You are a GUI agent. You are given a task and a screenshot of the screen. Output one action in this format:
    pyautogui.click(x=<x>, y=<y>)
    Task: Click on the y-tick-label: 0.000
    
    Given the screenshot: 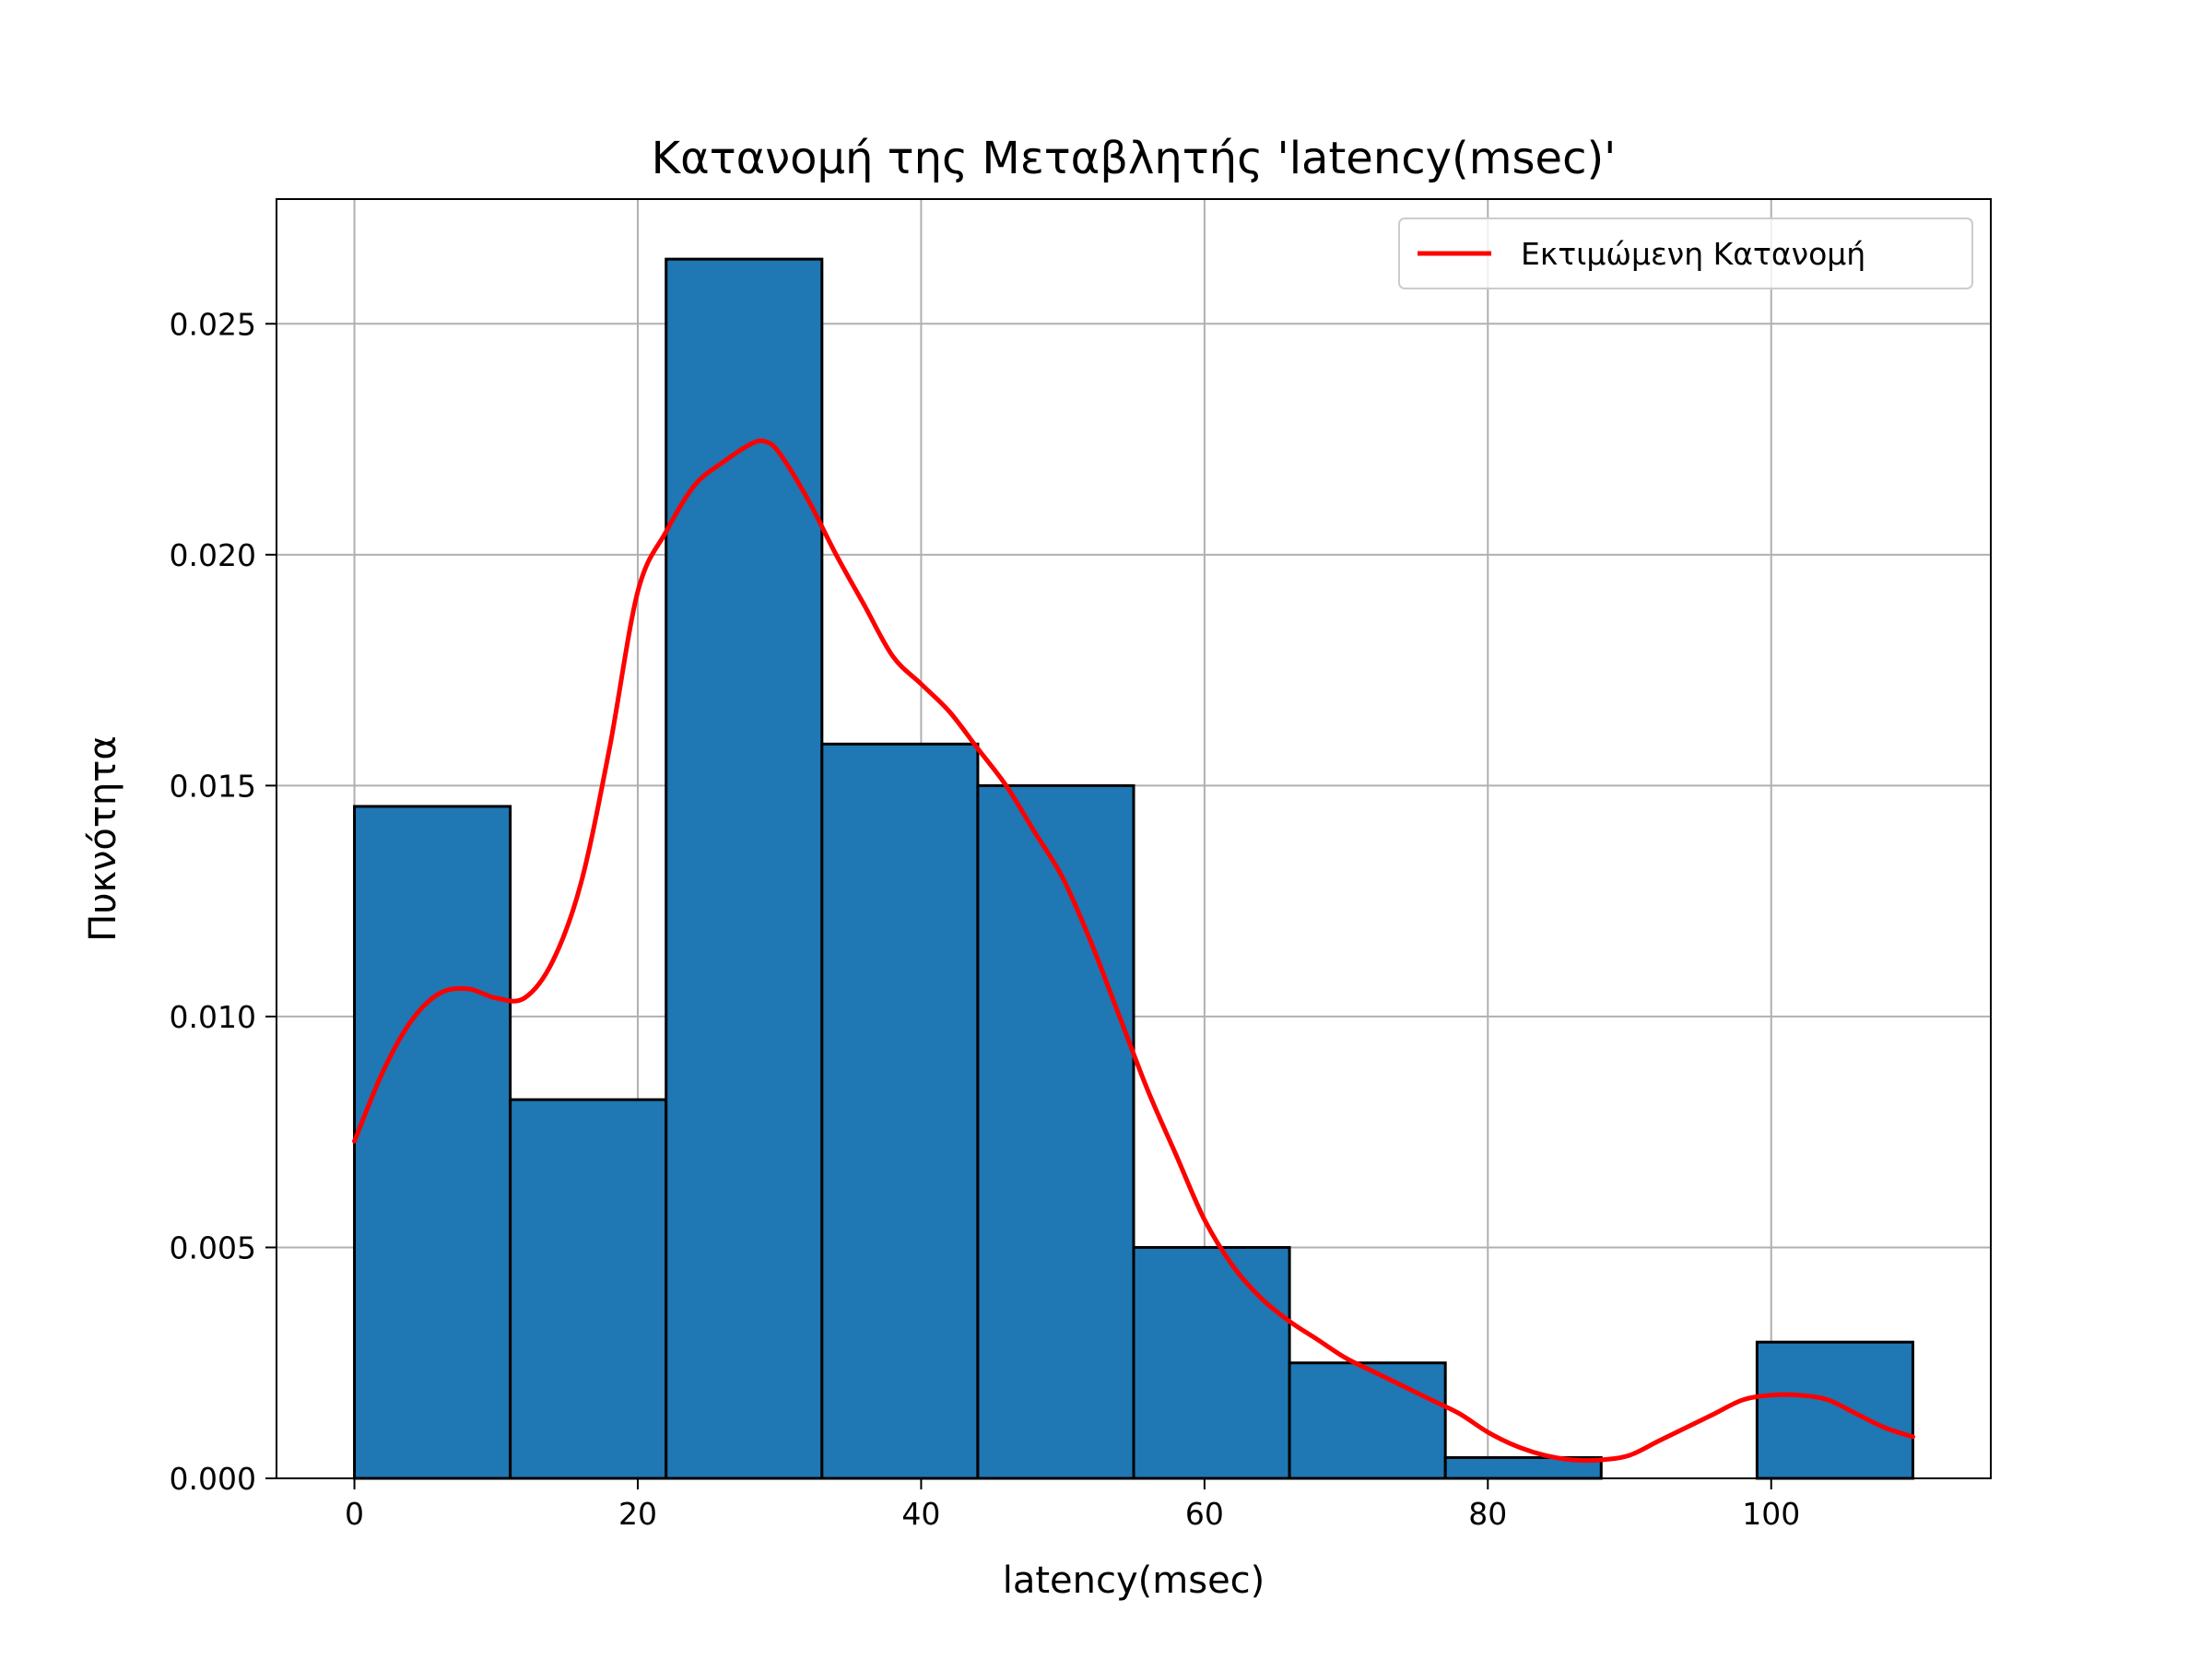 What is the action you would take?
    pyautogui.click(x=213, y=1479)
    